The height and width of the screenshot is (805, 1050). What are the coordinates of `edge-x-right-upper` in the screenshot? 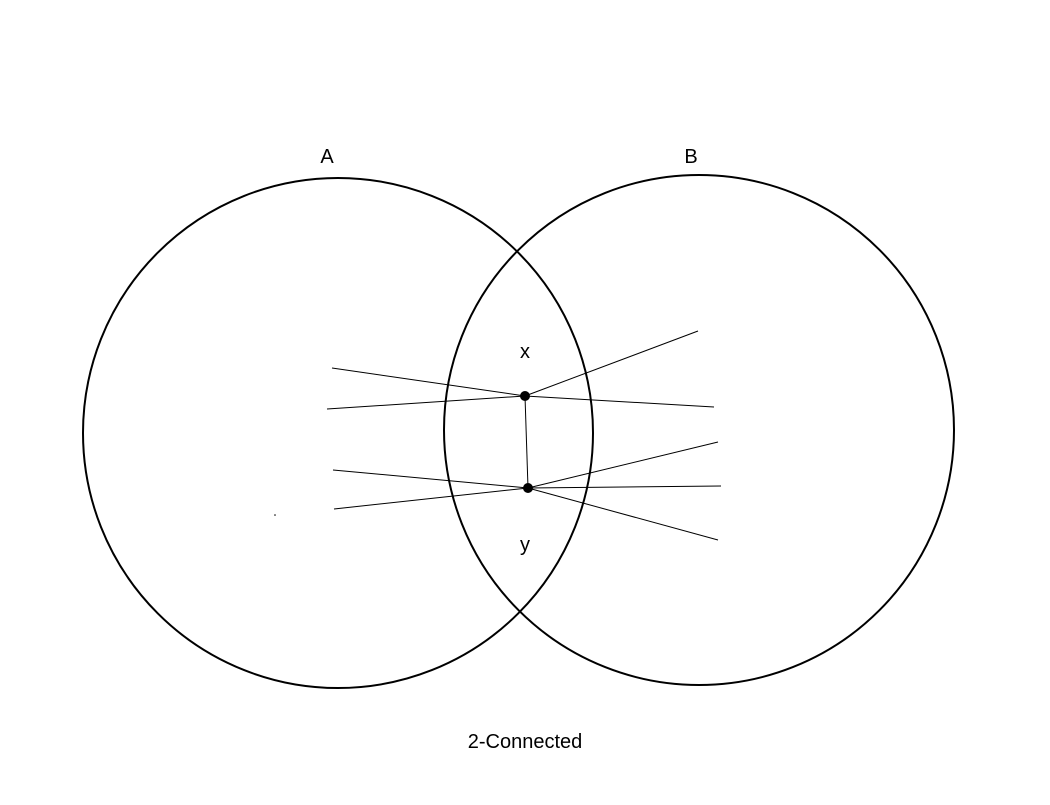 It's located at (611, 363).